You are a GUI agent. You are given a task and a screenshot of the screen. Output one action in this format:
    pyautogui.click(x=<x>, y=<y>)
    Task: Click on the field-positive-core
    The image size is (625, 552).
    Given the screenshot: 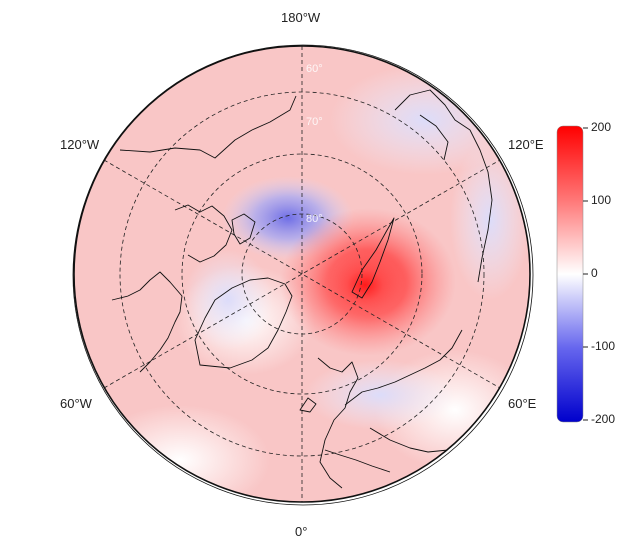 What is the action you would take?
    pyautogui.click(x=365, y=285)
    